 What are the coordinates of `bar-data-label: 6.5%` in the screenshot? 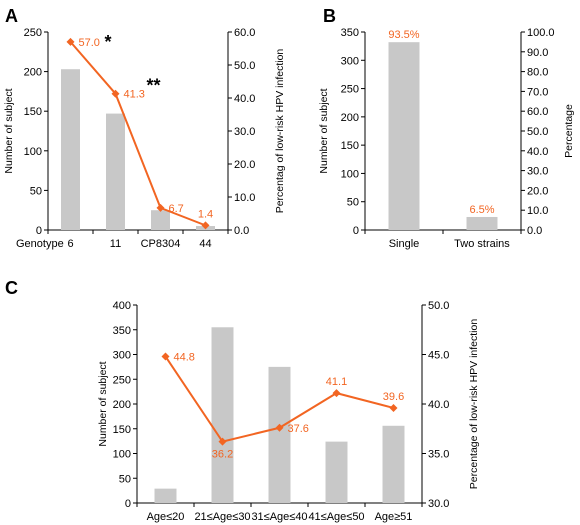 It's located at (481, 210).